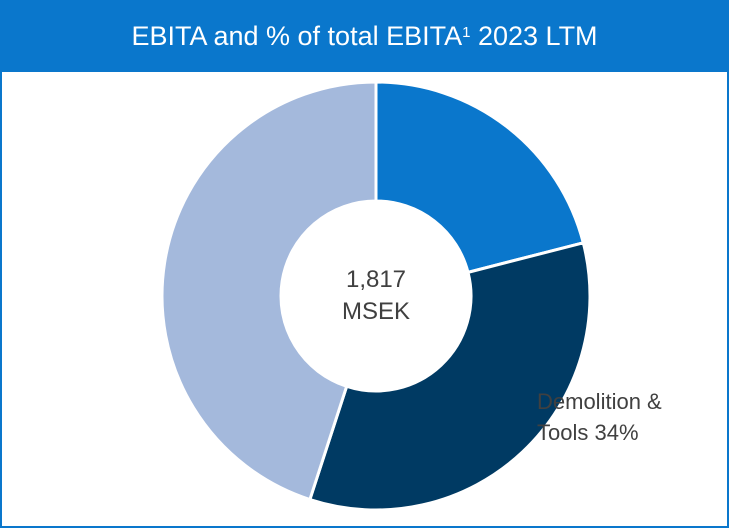 This screenshot has height=528, width=729. Describe the element at coordinates (599, 417) in the screenshot. I see `segment-name: Demolition & Tools` at that location.